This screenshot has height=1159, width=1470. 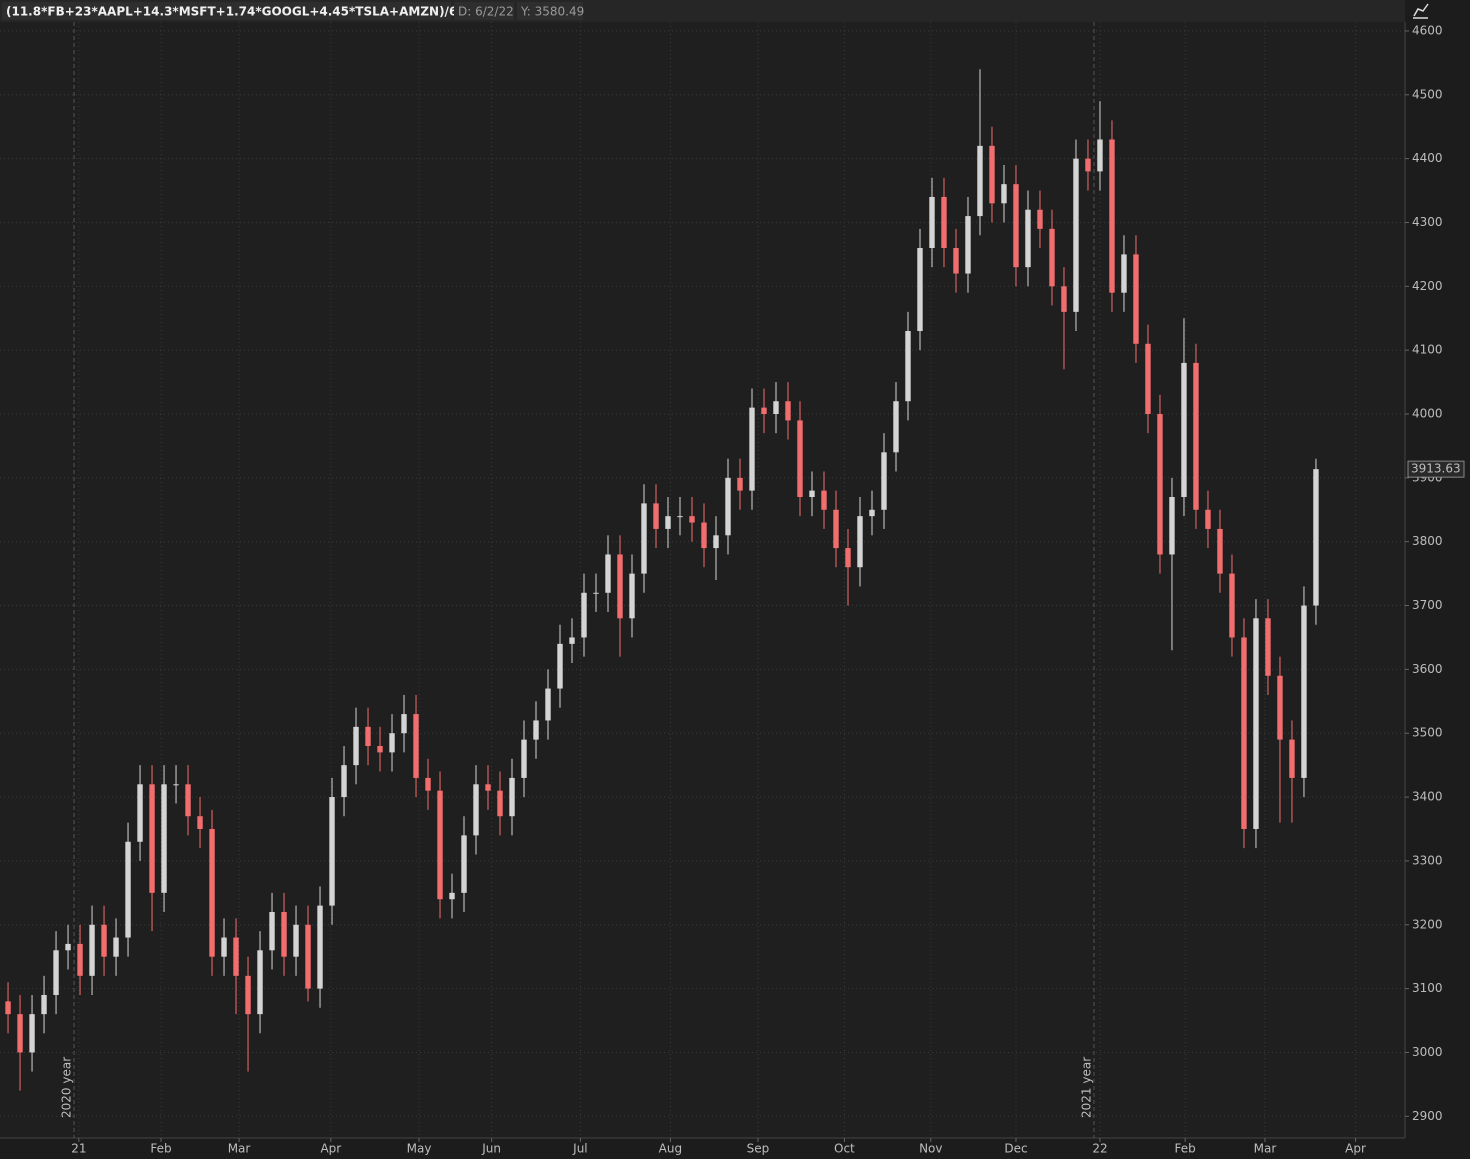 What do you see at coordinates (1427, 541) in the screenshot?
I see `y-tick-label: 3800` at bounding box center [1427, 541].